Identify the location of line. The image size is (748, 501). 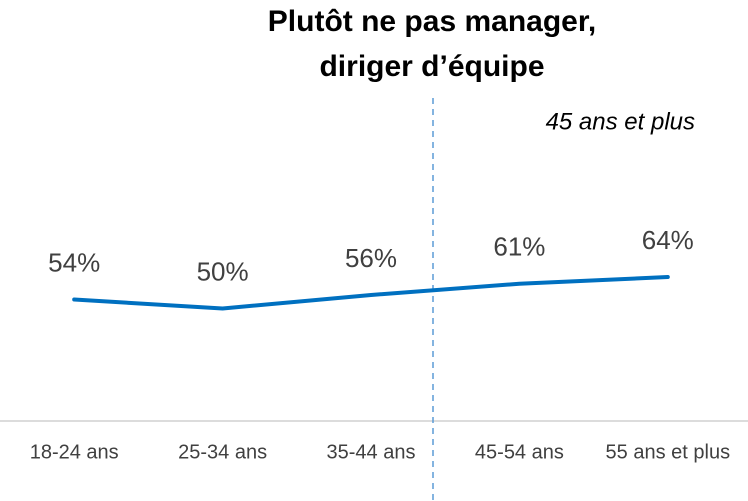
(371, 293).